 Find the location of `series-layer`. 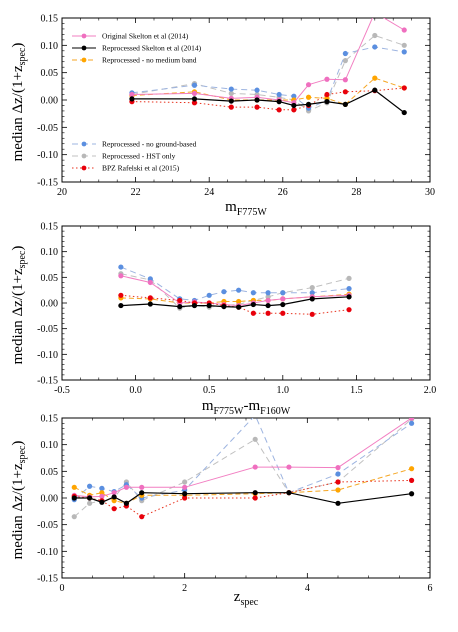

series-layer is located at coordinates (235, 290).